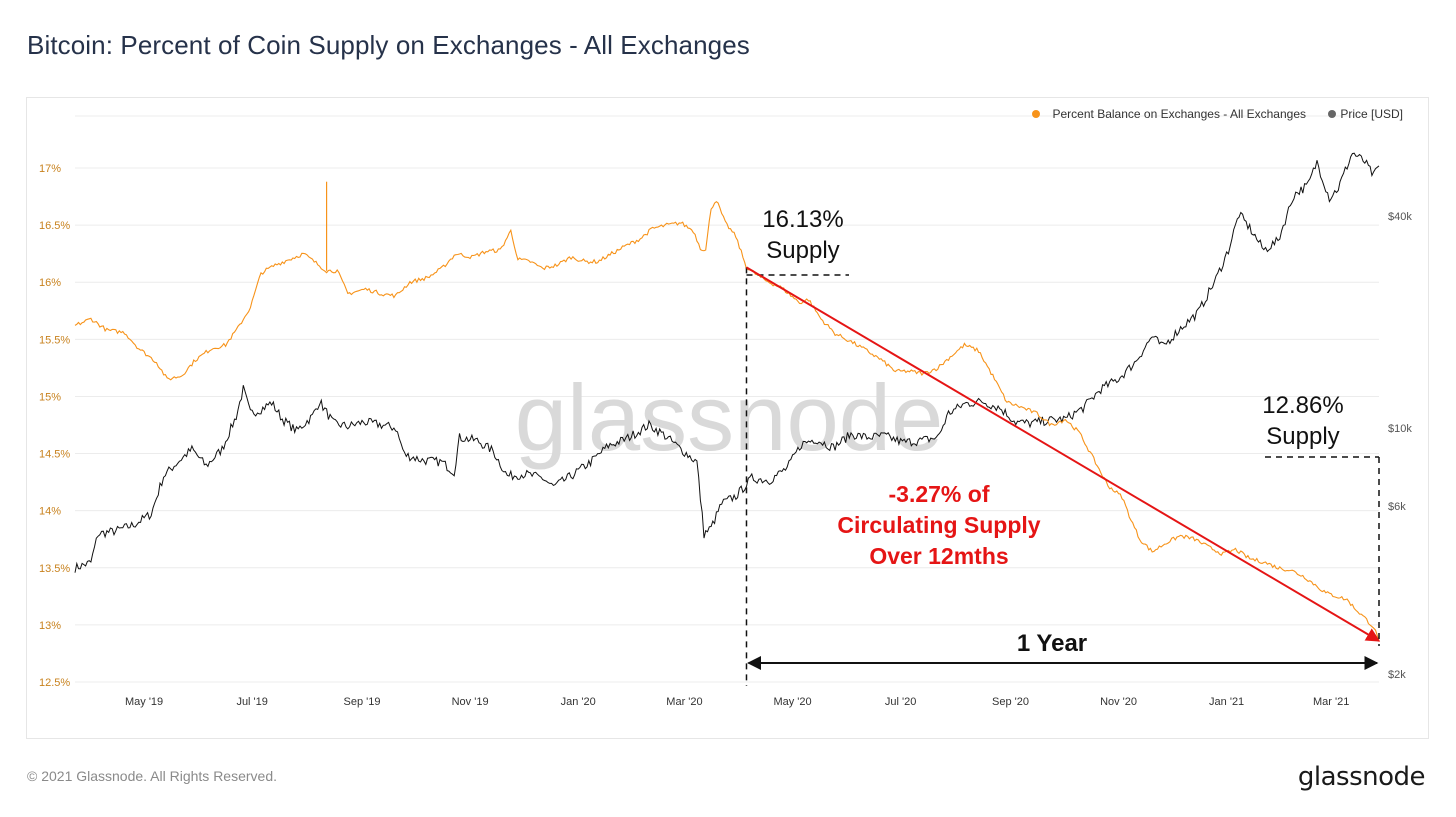 The image size is (1456, 817). Describe the element at coordinates (939, 494) in the screenshot. I see `change-label-line: -3.27% of` at that location.